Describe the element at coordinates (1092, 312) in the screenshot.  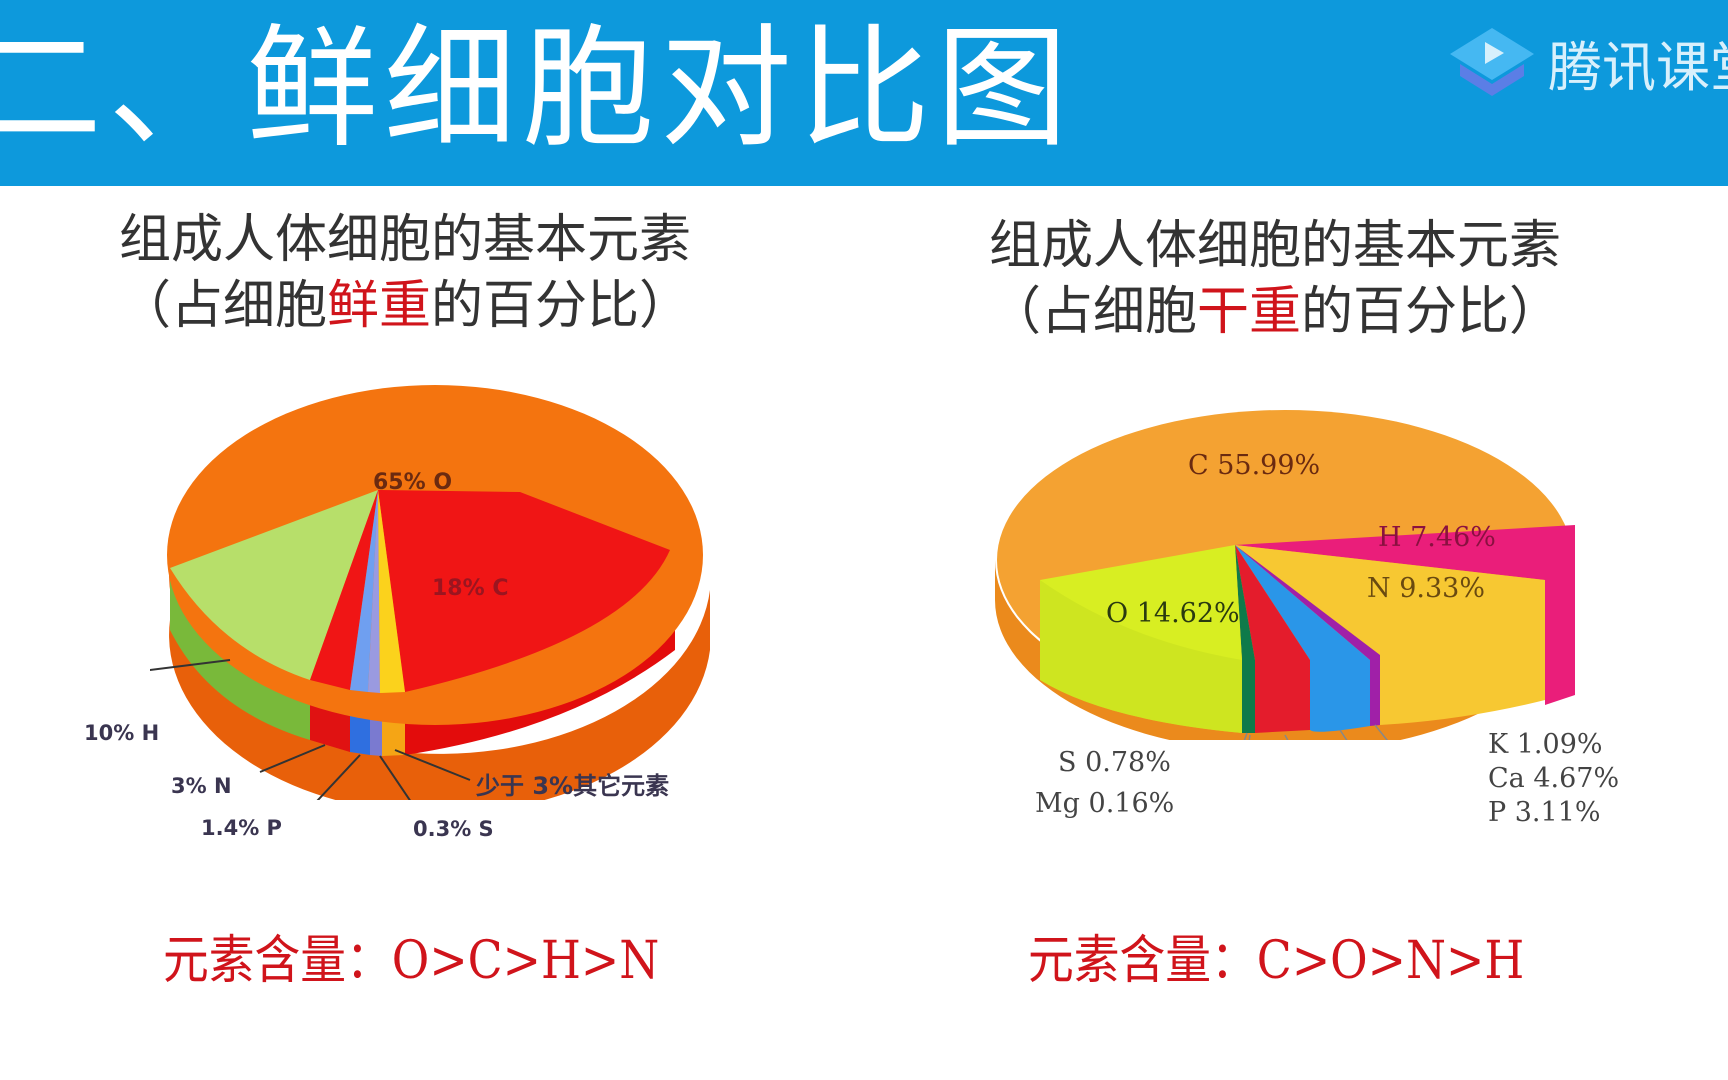
I see `right-subtitle-prefix: （占细胞` at that location.